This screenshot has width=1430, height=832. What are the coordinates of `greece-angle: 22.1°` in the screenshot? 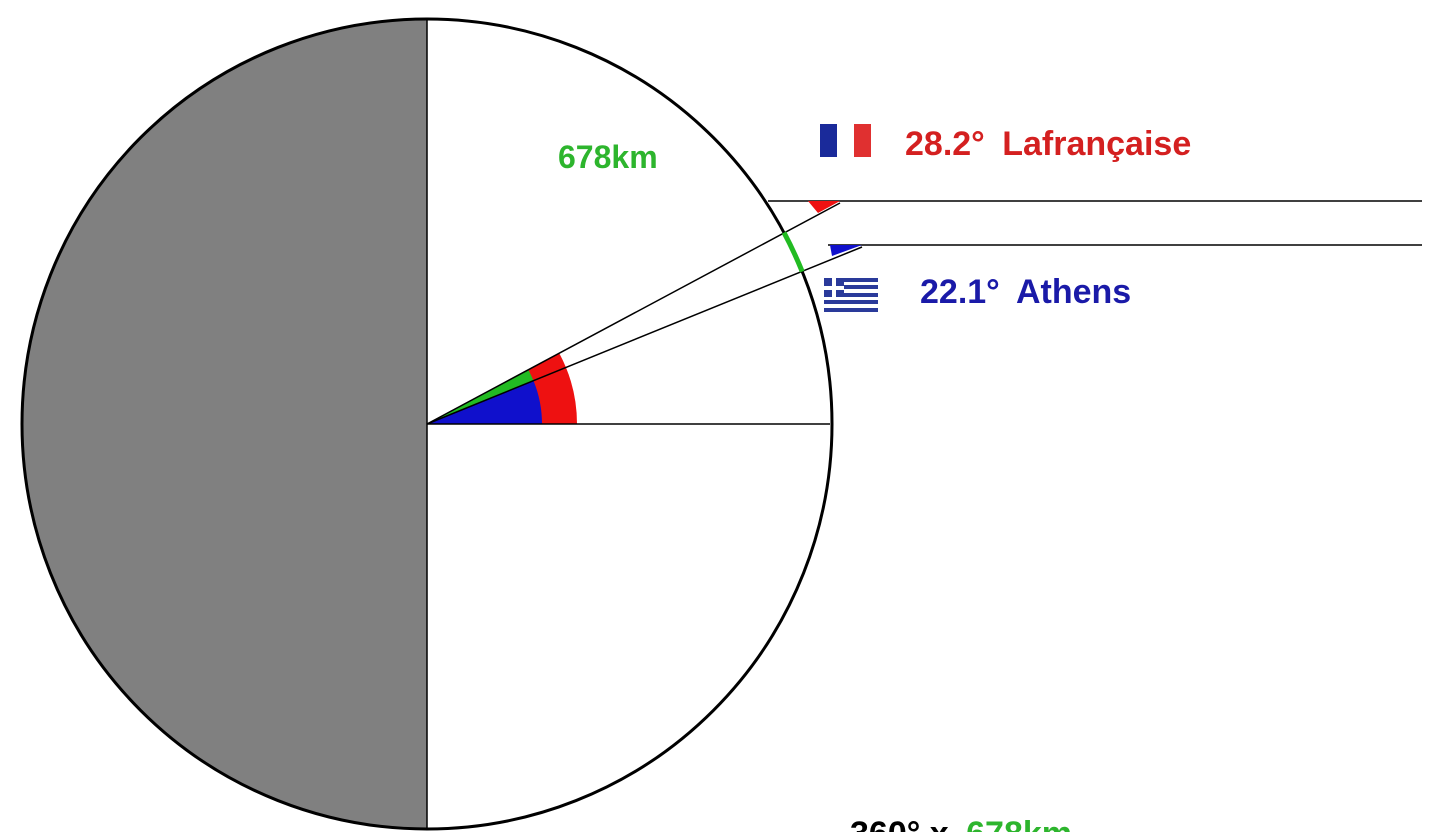 It's located at (960, 292).